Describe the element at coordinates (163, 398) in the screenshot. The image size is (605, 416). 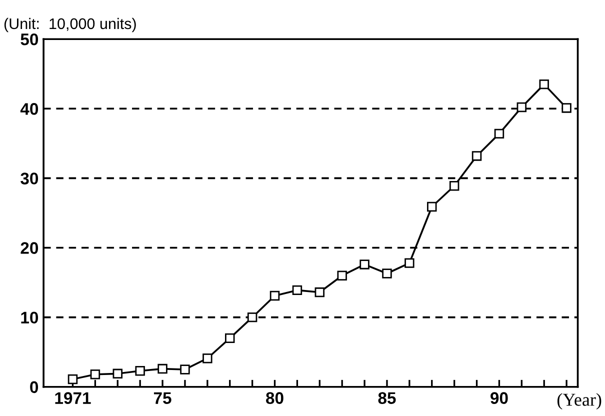
I see `x-tick-label: 75` at that location.